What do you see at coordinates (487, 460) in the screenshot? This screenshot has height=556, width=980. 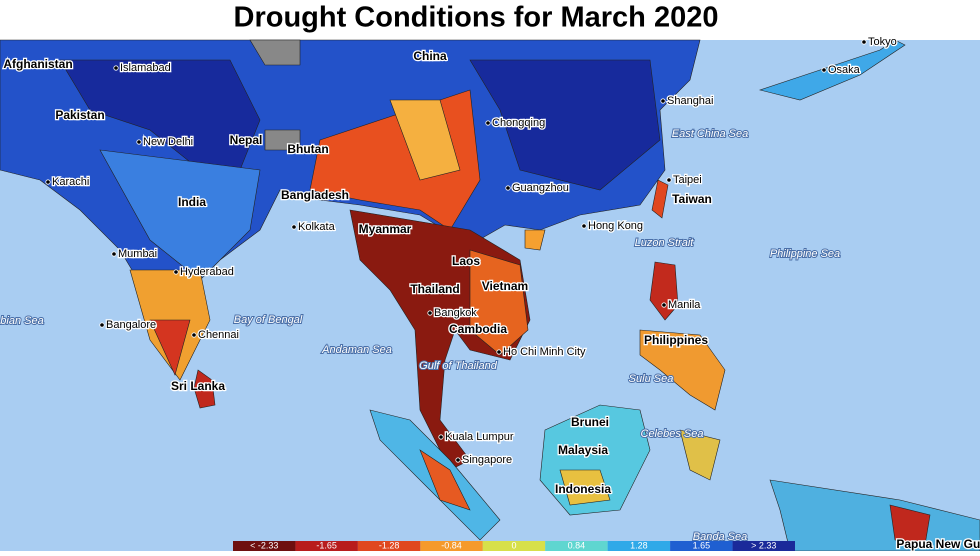 I see `city-label: Singapore` at bounding box center [487, 460].